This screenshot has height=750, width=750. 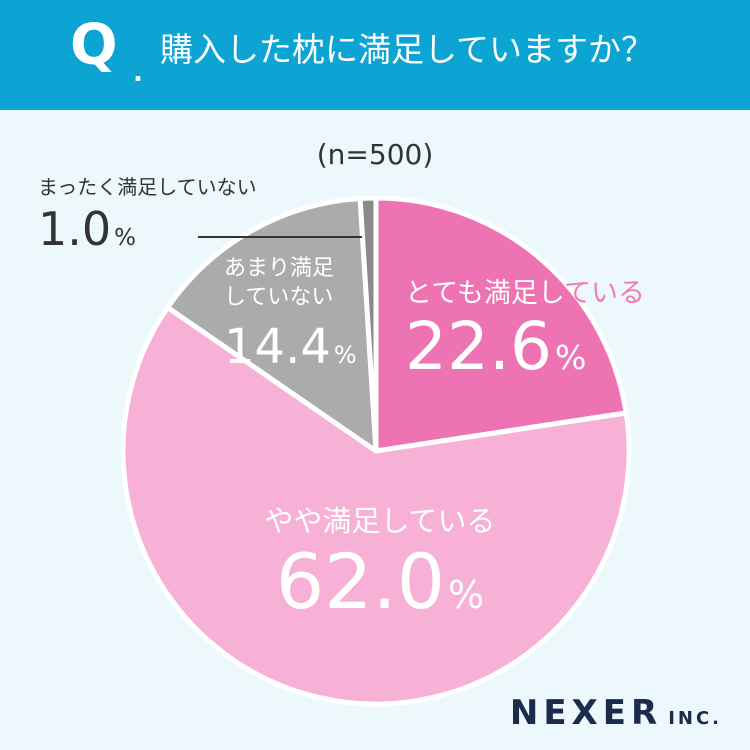 I want to click on brand-logo: NEXER INC., so click(x=616, y=713).